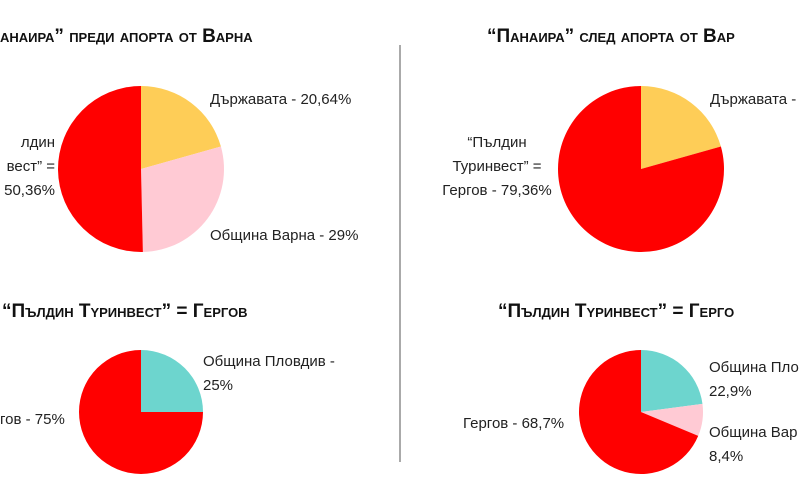 The width and height of the screenshot is (800, 500). Describe the element at coordinates (32, 419) in the screenshot. I see `slice-label: гов - 75%` at that location.